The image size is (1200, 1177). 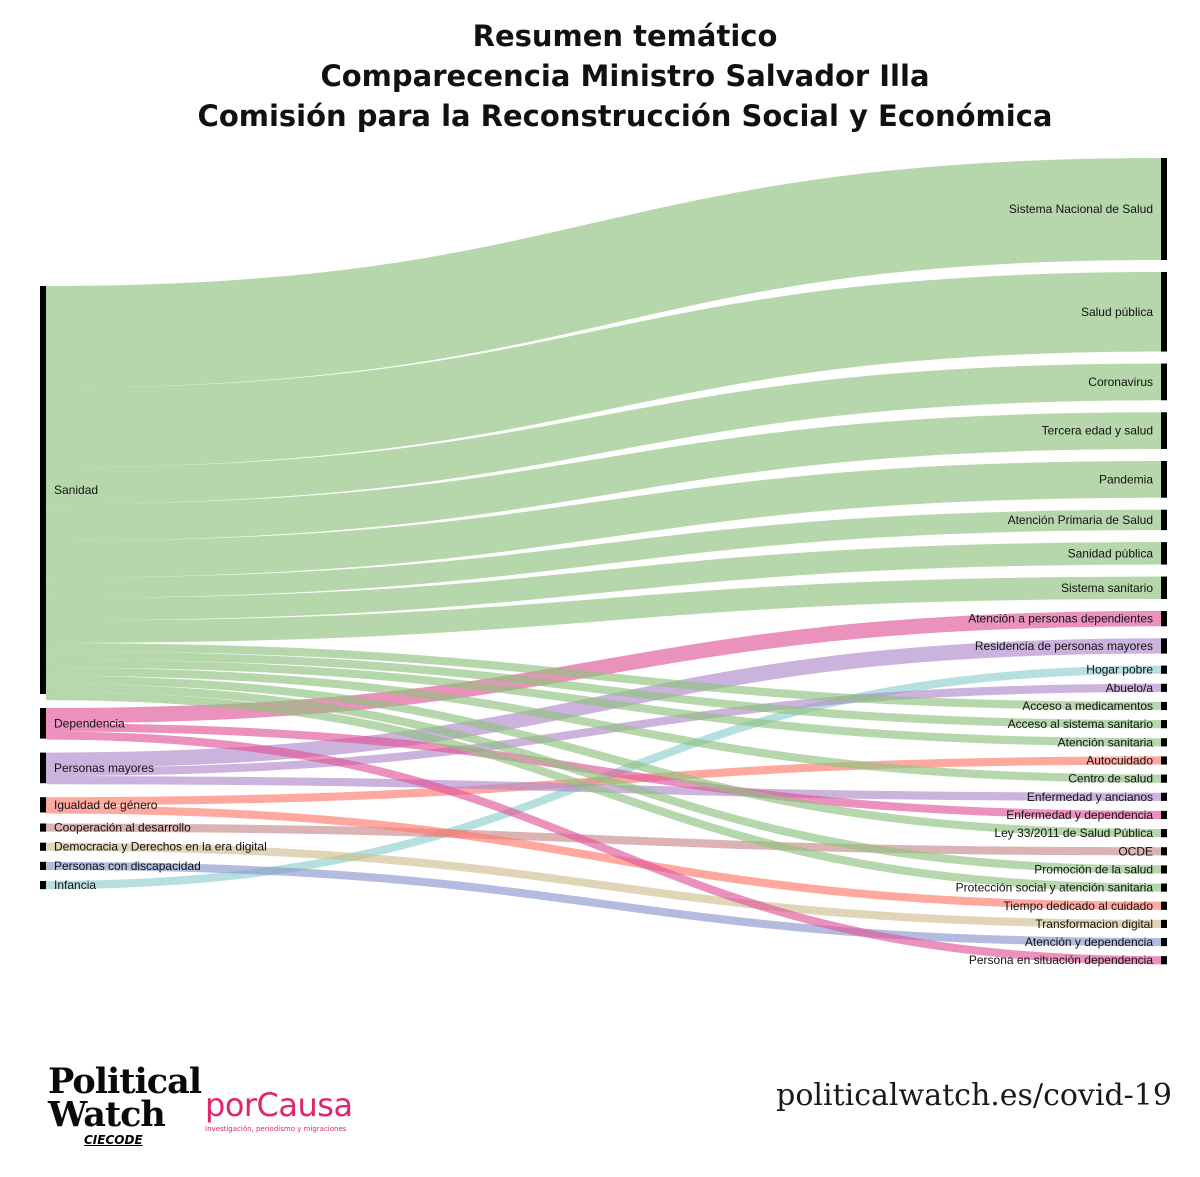 I want to click on link-sanidad-to-acceso-a-medicamentos, so click(x=603, y=677).